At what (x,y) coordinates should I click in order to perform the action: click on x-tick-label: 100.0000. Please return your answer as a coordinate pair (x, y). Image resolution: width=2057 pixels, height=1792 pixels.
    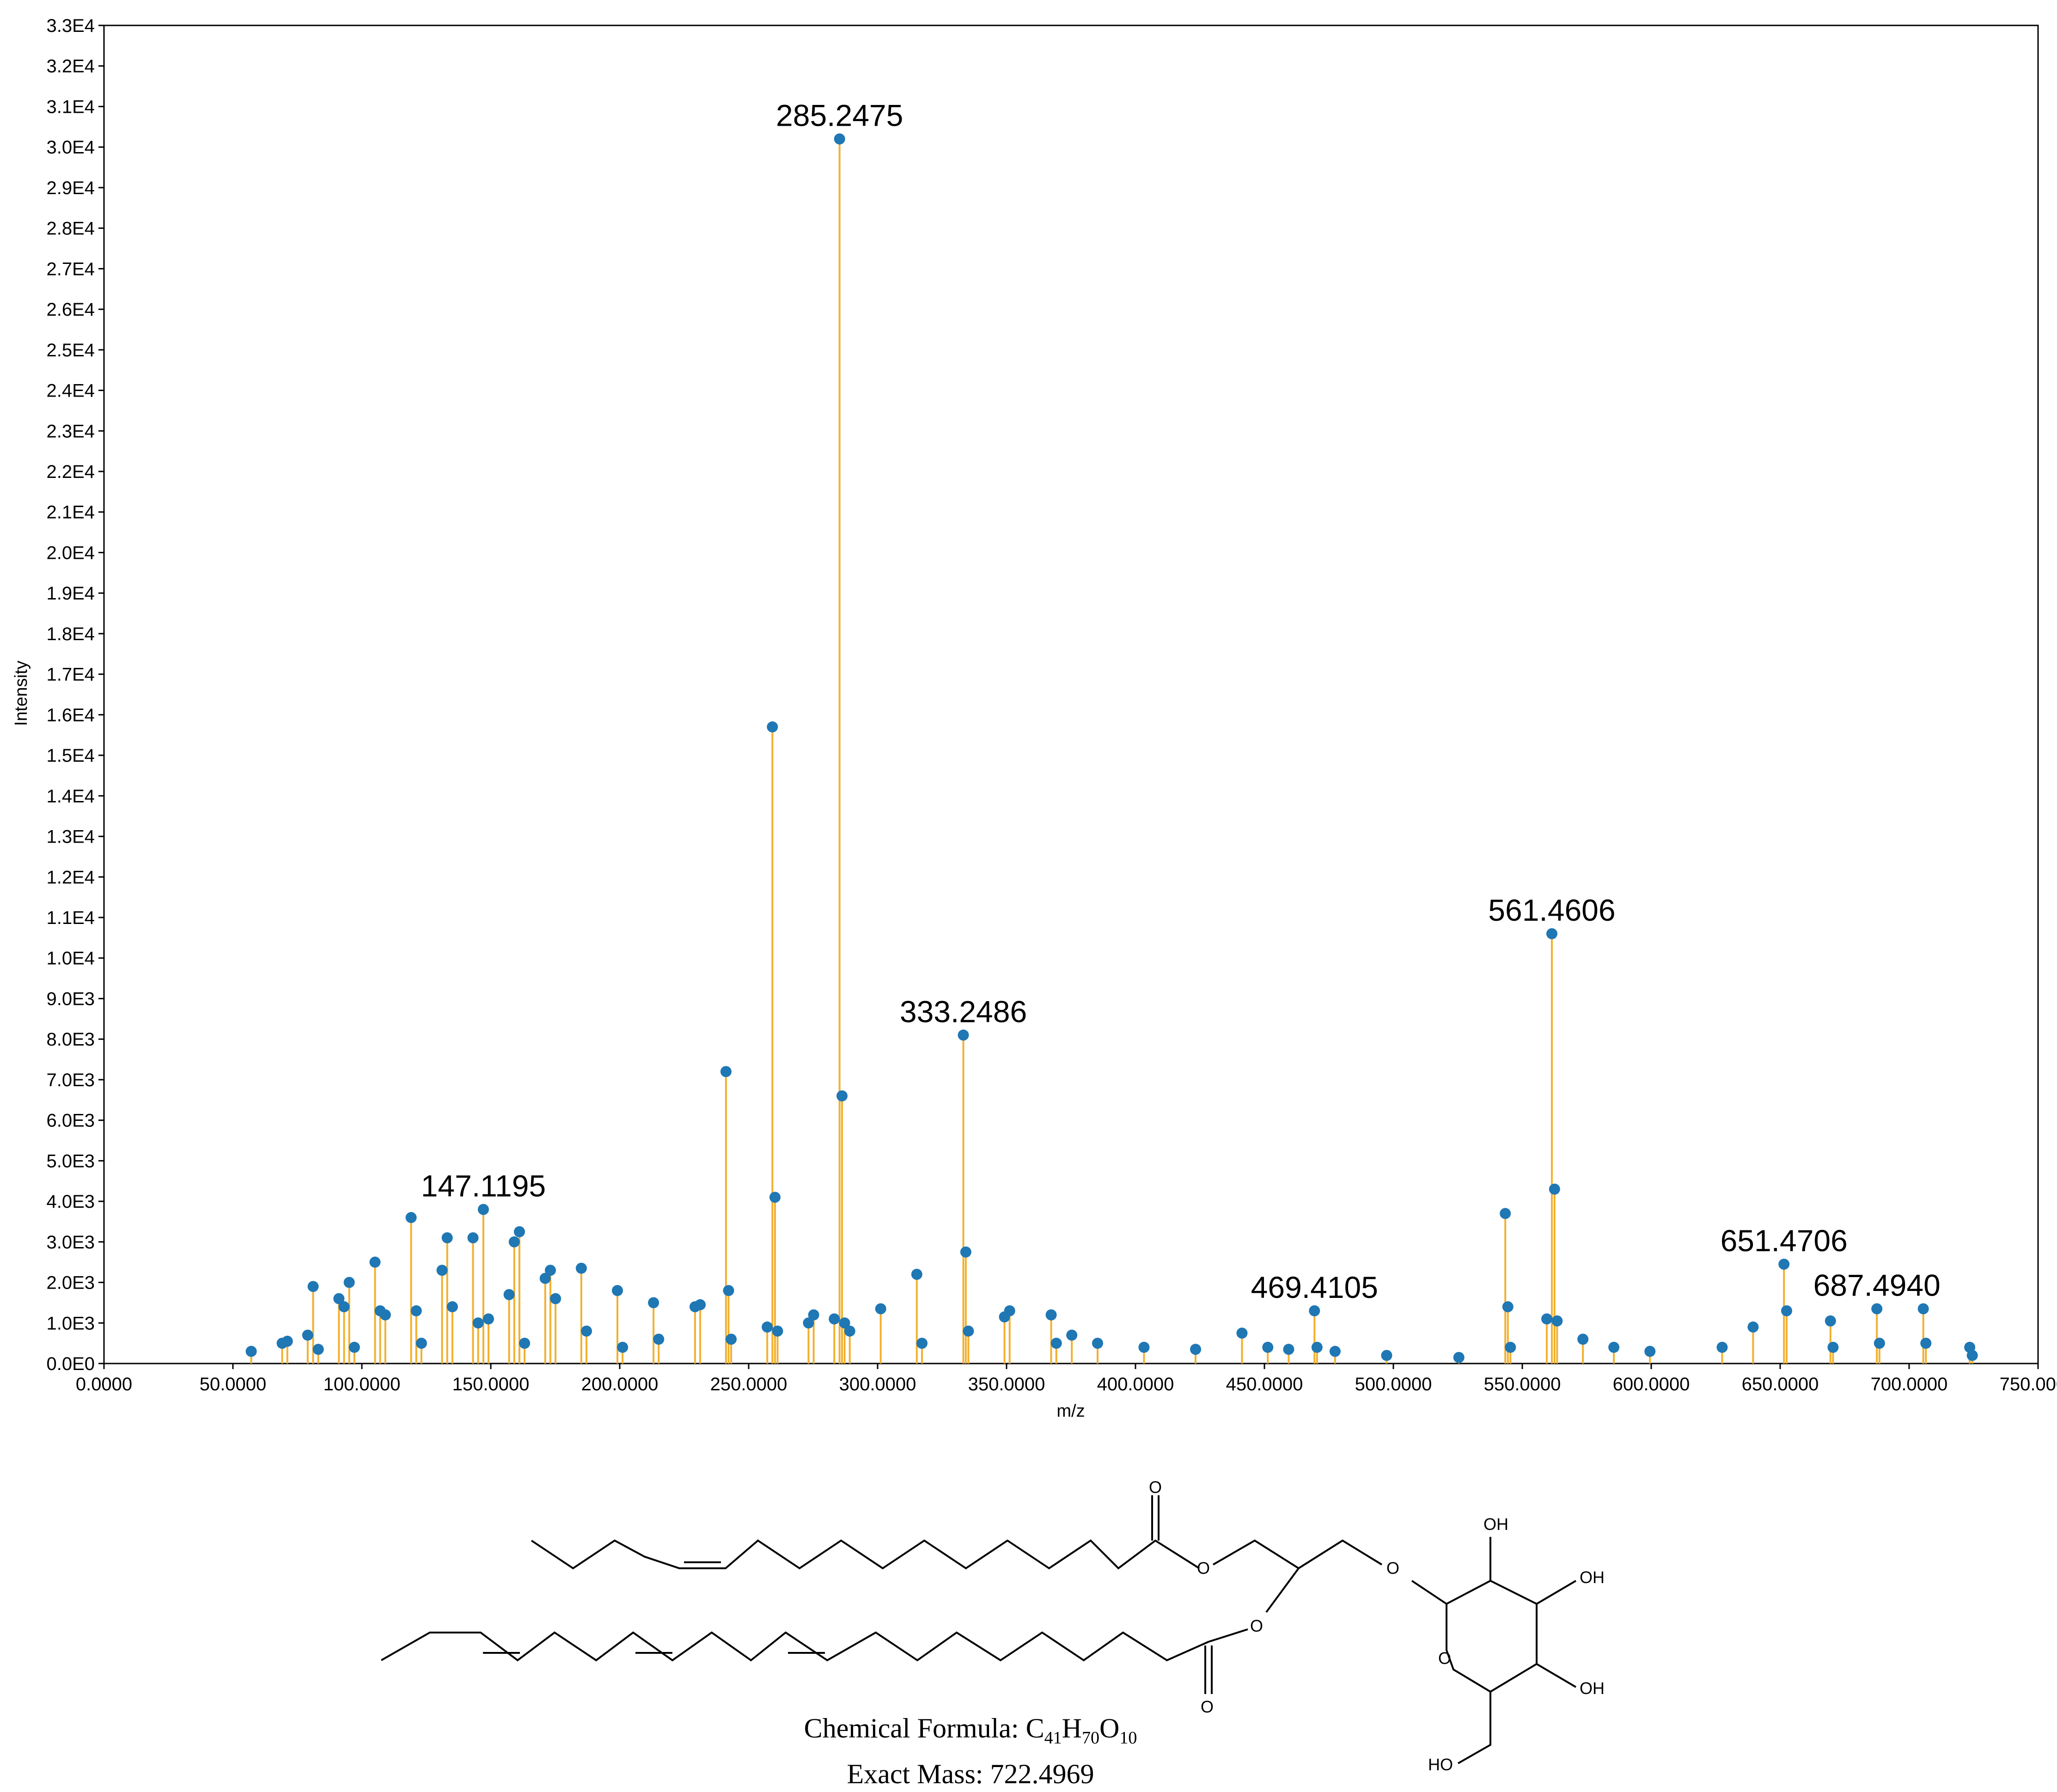
    Looking at the image, I should click on (362, 1384).